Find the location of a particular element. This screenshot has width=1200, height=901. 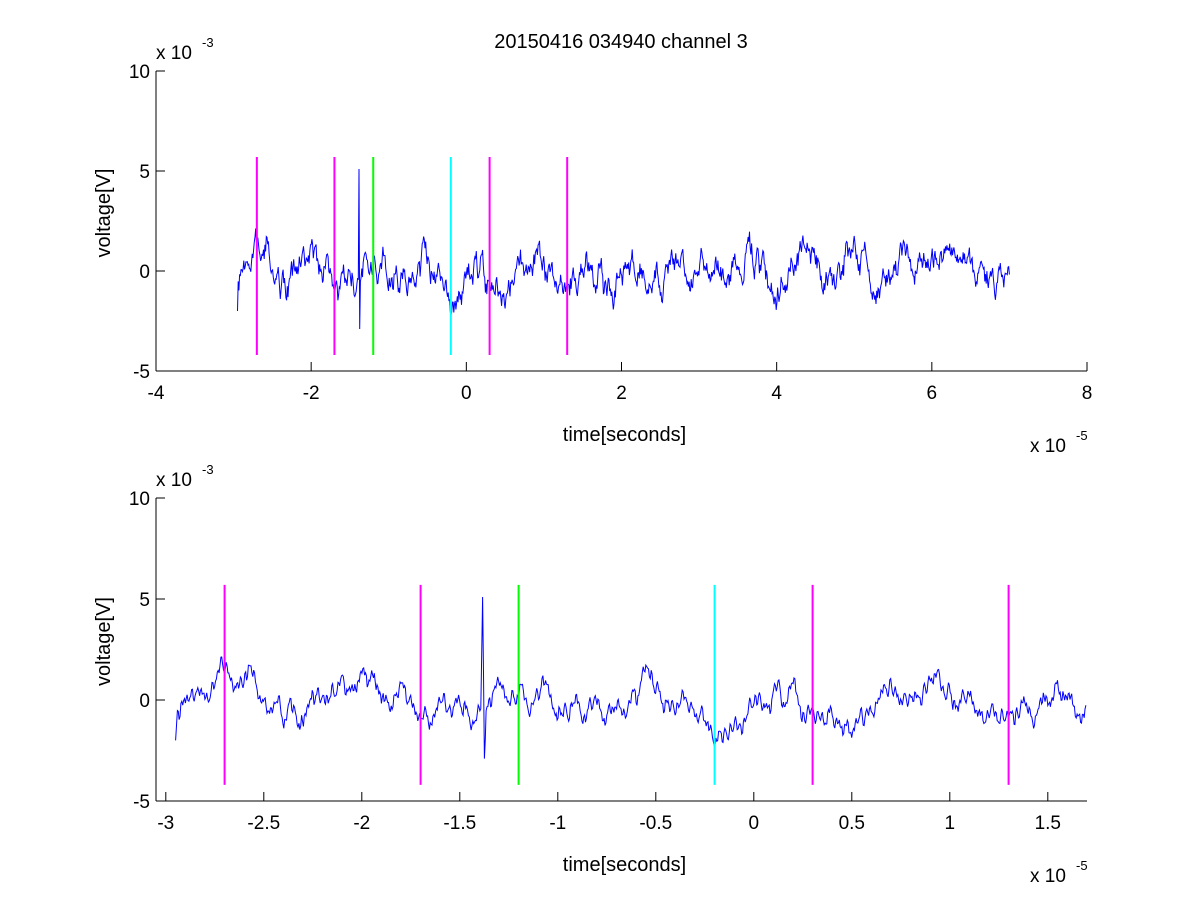

x-tick-label: -3 is located at coordinates (165, 823).